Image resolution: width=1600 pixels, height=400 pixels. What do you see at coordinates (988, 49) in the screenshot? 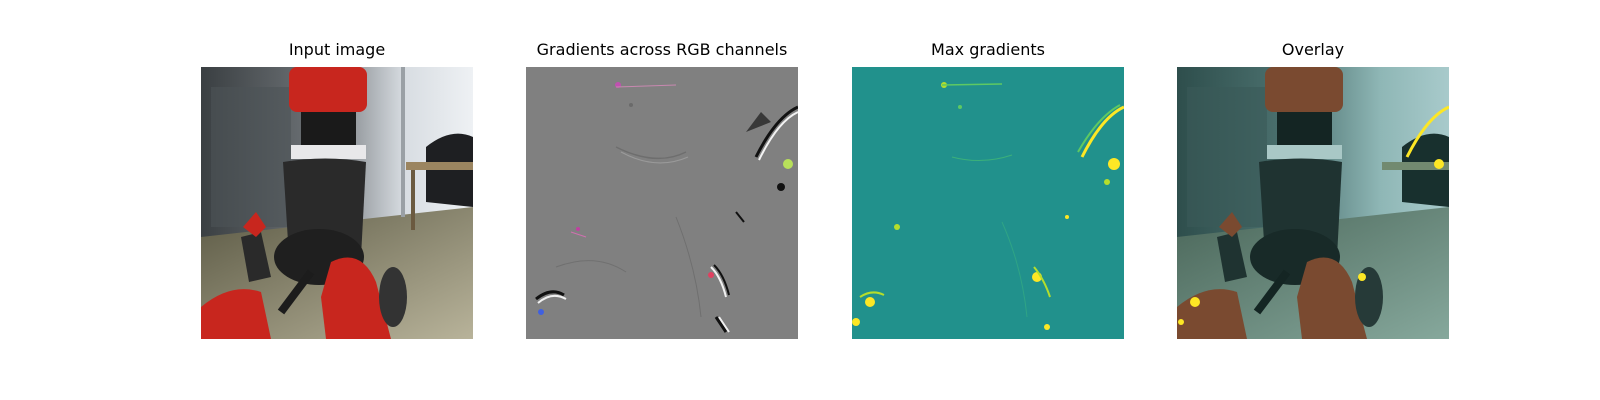
I see `max-gradients-title: Max gradients` at bounding box center [988, 49].